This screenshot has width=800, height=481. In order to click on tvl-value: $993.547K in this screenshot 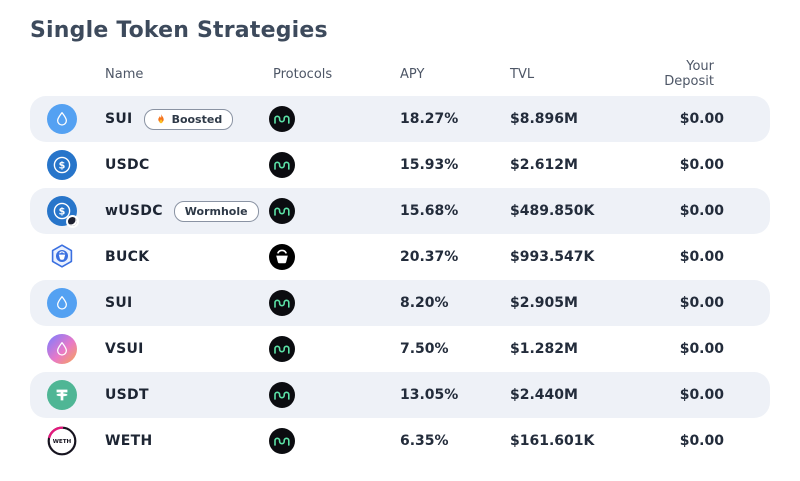, I will do `click(552, 257)`.